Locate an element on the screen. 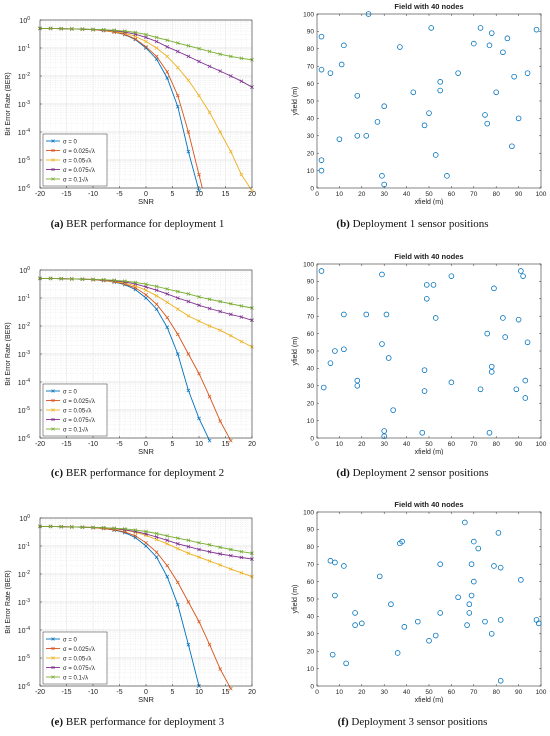 The image size is (550, 736). x-tick-label: 30 is located at coordinates (385, 444).